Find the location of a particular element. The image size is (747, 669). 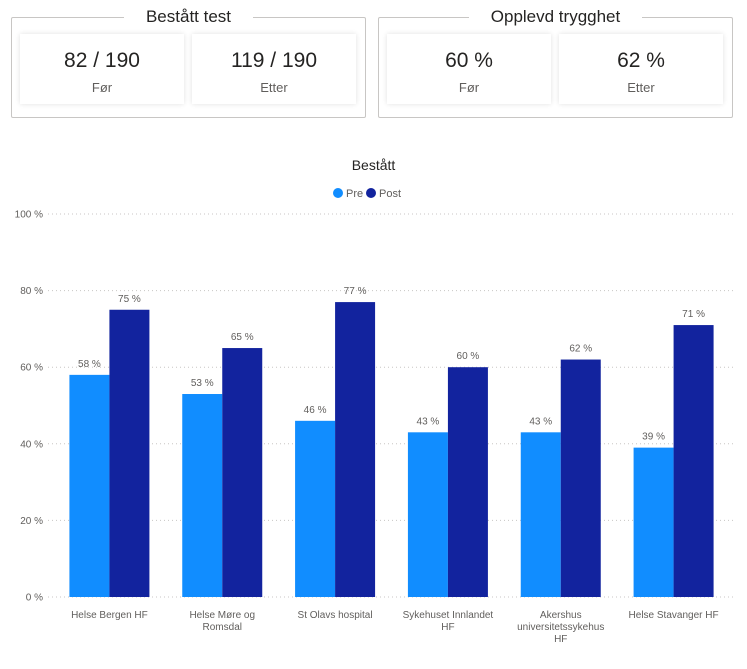

perceived-safety-title: Opplevd trygghet is located at coordinates (555, 16).